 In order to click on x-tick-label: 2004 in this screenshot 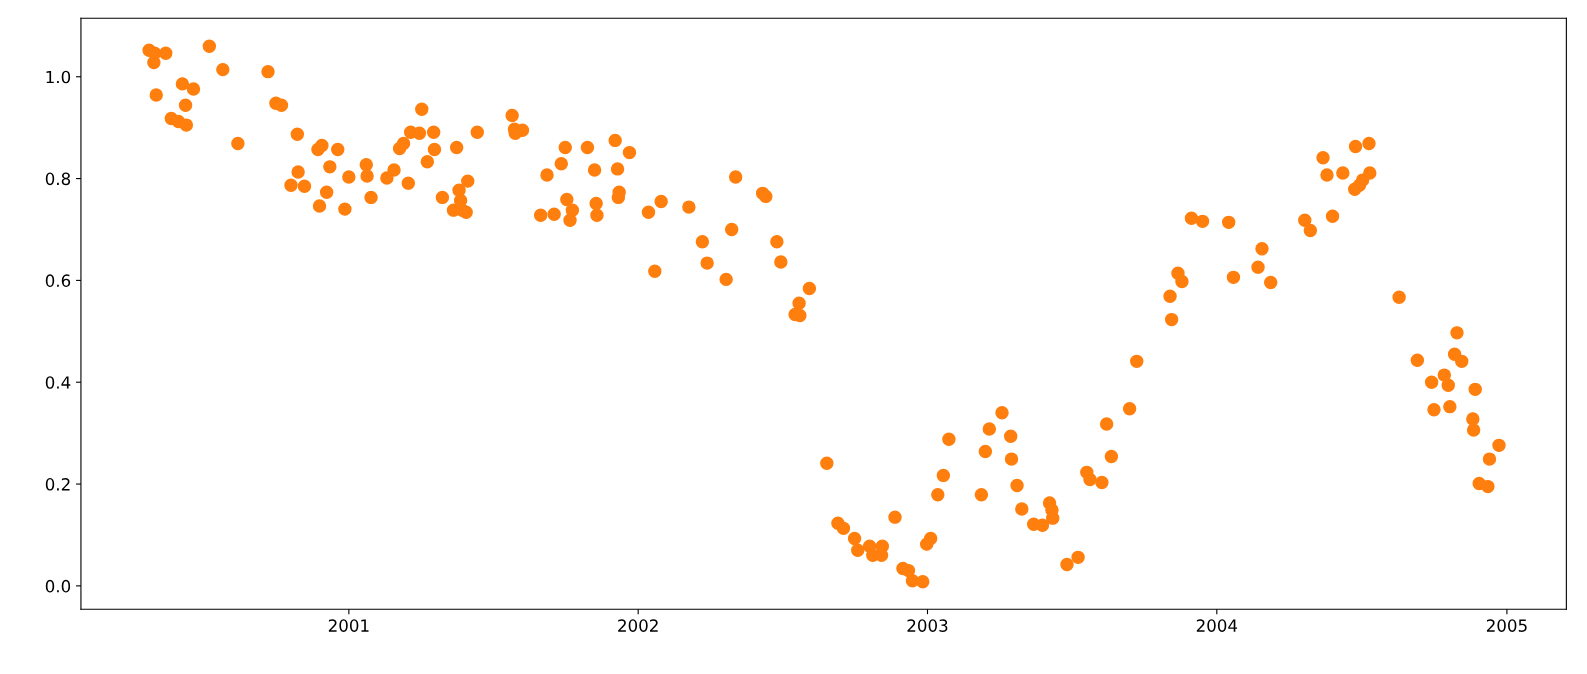, I will do `click(1217, 625)`.